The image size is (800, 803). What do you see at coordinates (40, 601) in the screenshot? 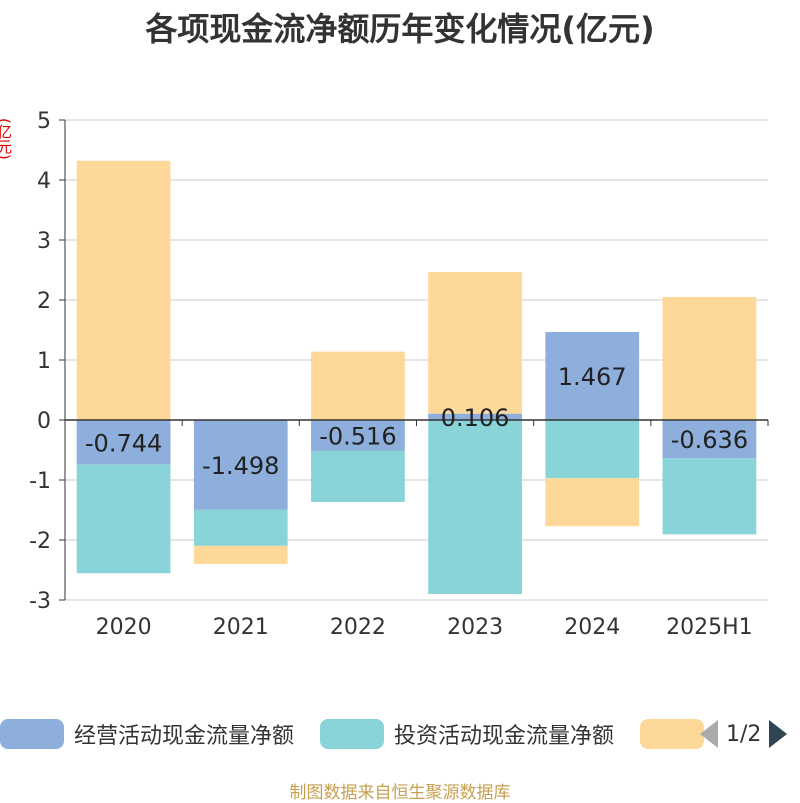
I see `y-tick-label: -3` at bounding box center [40, 601].